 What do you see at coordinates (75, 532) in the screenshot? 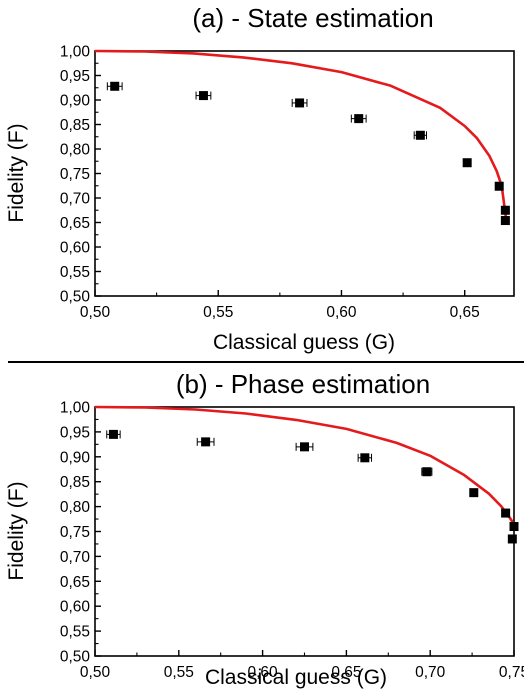
I see `panel-b-y-tick-label: 0,75` at bounding box center [75, 532].